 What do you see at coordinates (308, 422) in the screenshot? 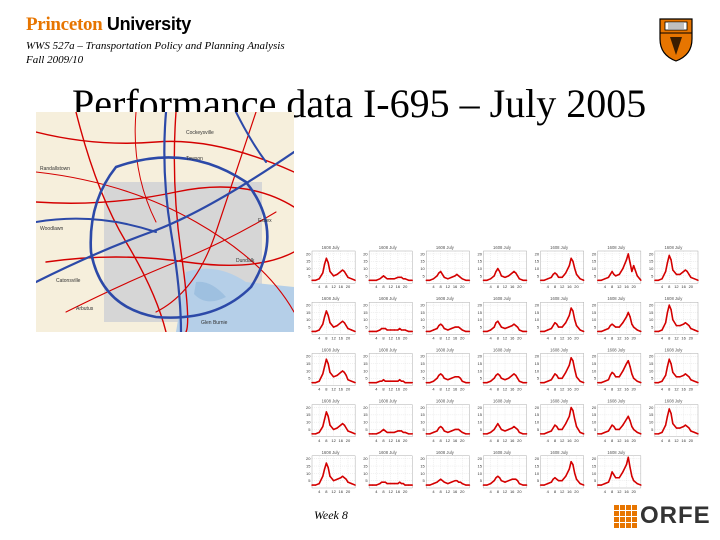
I see `panel-21-ytick-1: 10` at bounding box center [308, 422].